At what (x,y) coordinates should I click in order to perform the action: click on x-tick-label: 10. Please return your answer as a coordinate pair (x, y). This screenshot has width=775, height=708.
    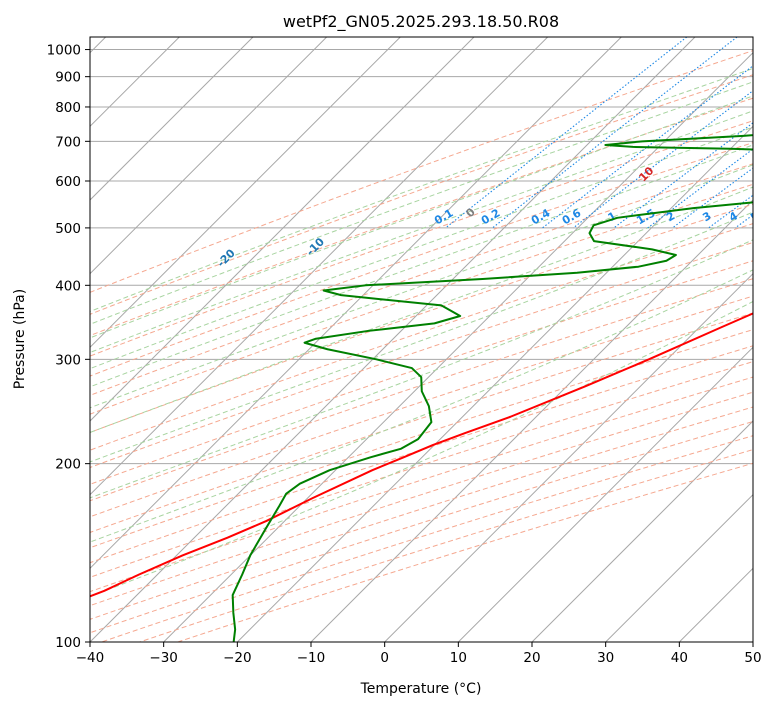
    Looking at the image, I should click on (458, 658).